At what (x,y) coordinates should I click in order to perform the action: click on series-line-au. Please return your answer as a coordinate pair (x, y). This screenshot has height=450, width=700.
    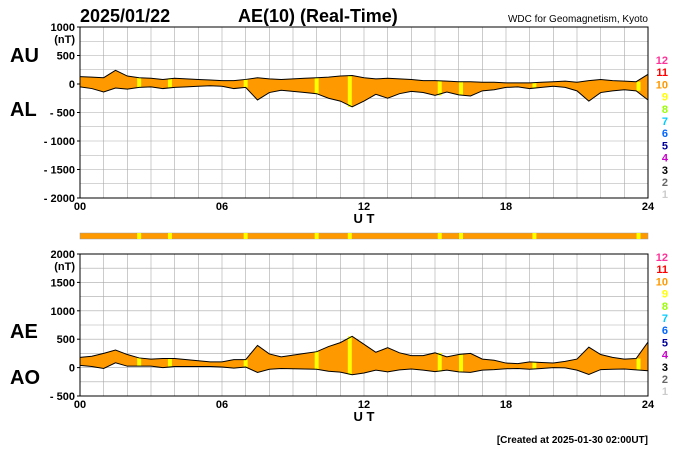
    Looking at the image, I should click on (364, 76).